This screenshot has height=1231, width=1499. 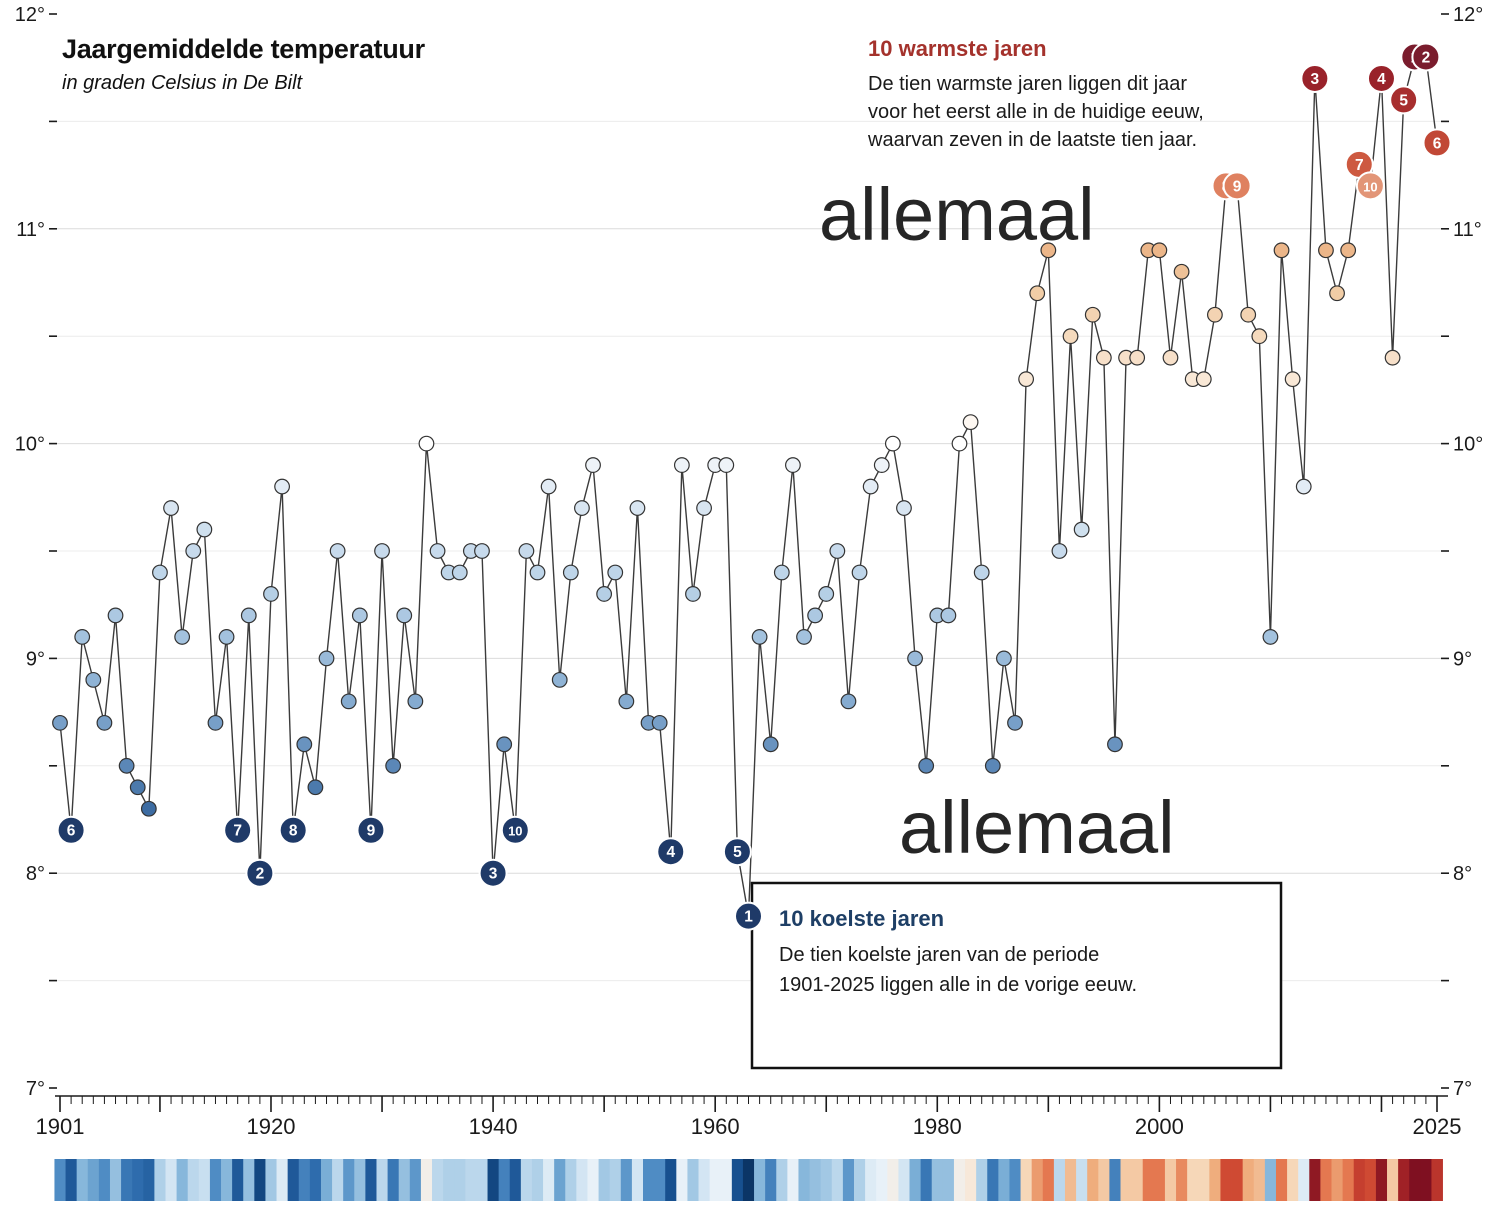 What do you see at coordinates (1415, 1180) in the screenshot?
I see `year-stripe-2023` at bounding box center [1415, 1180].